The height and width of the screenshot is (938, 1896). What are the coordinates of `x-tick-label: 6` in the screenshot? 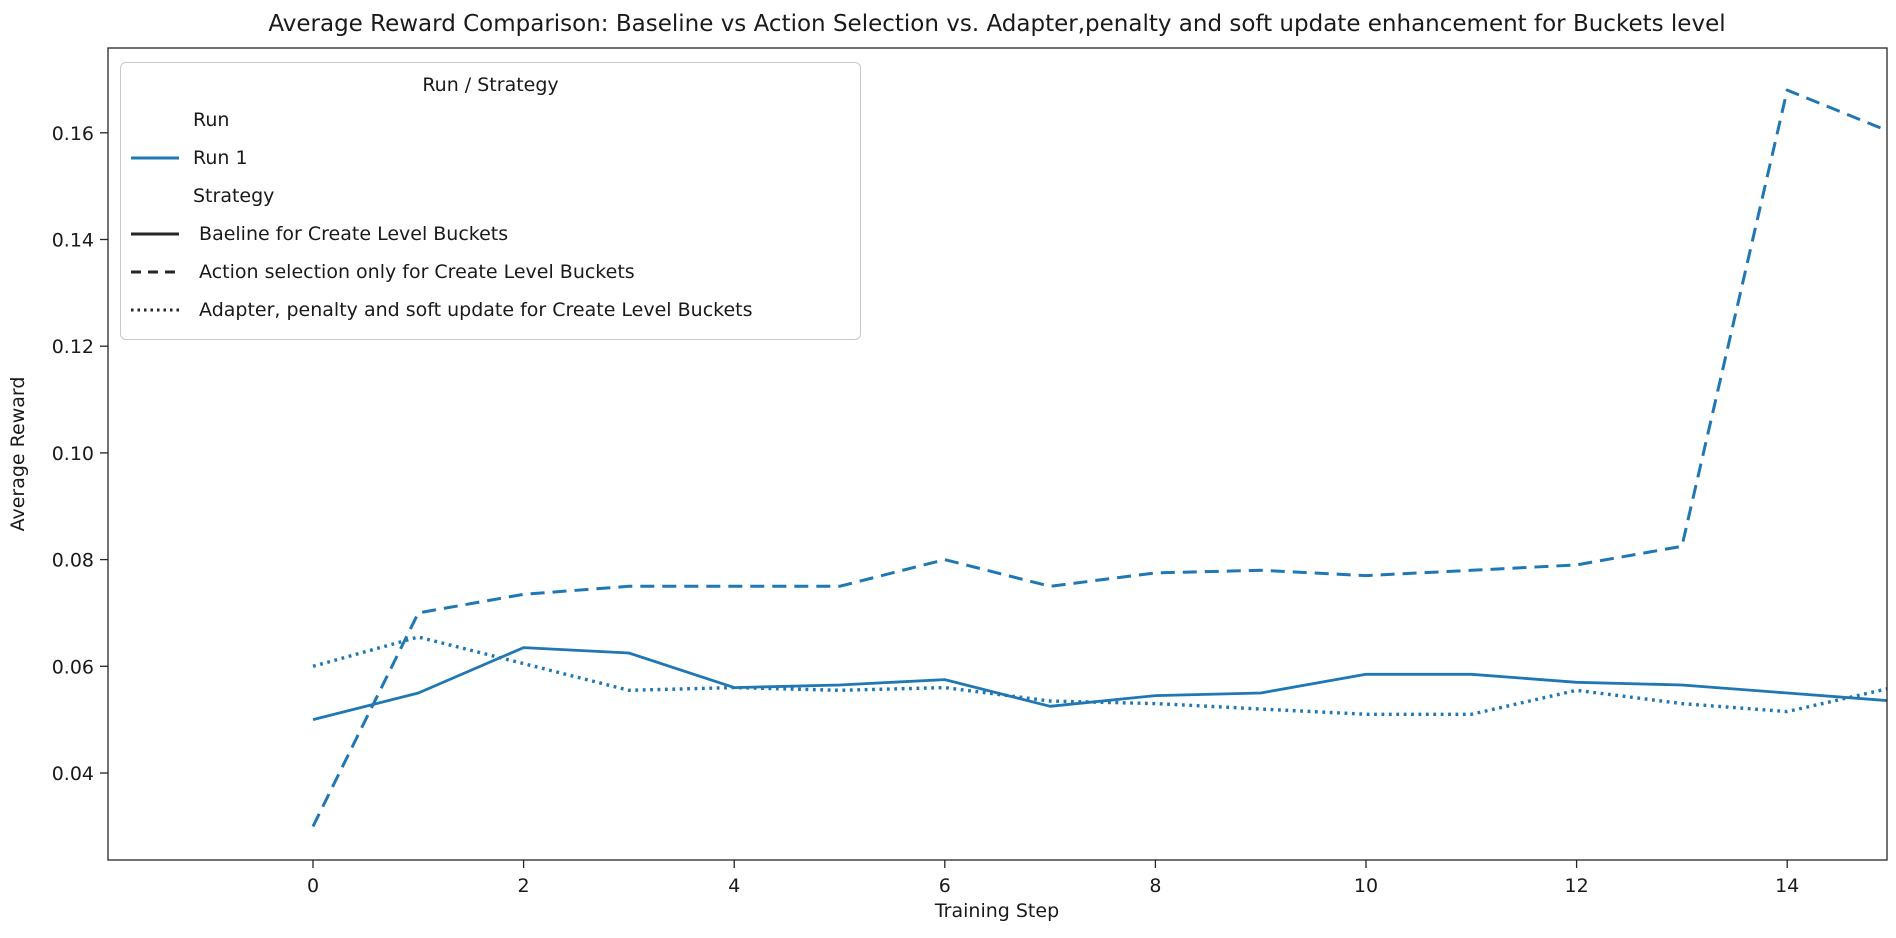 It's located at (945, 886).